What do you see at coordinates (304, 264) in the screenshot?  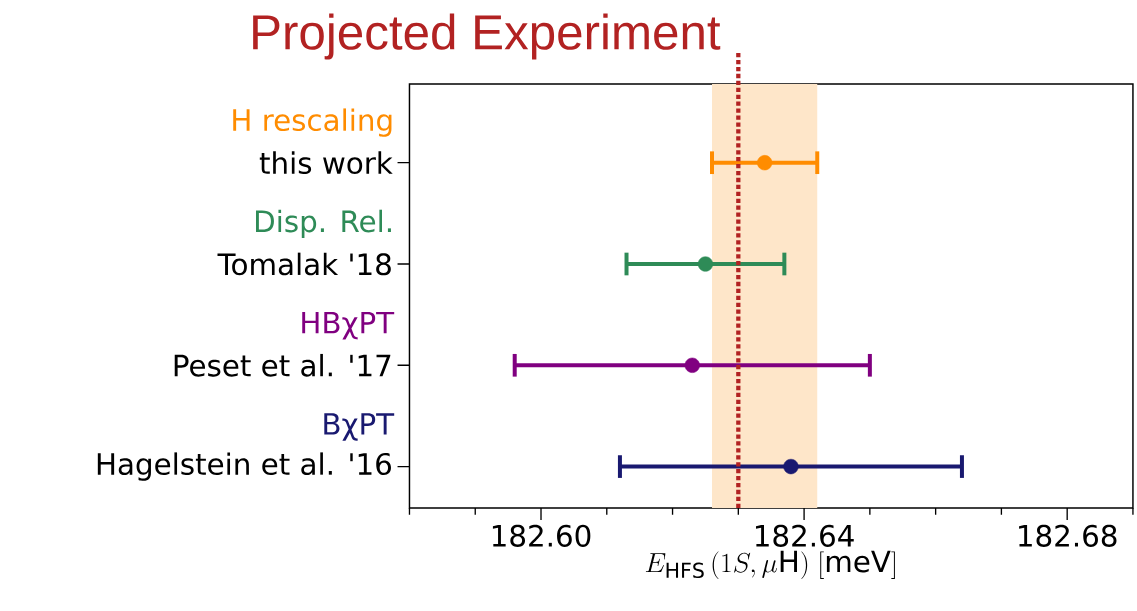 I see `y-tick-label: Tomalak '18` at bounding box center [304, 264].